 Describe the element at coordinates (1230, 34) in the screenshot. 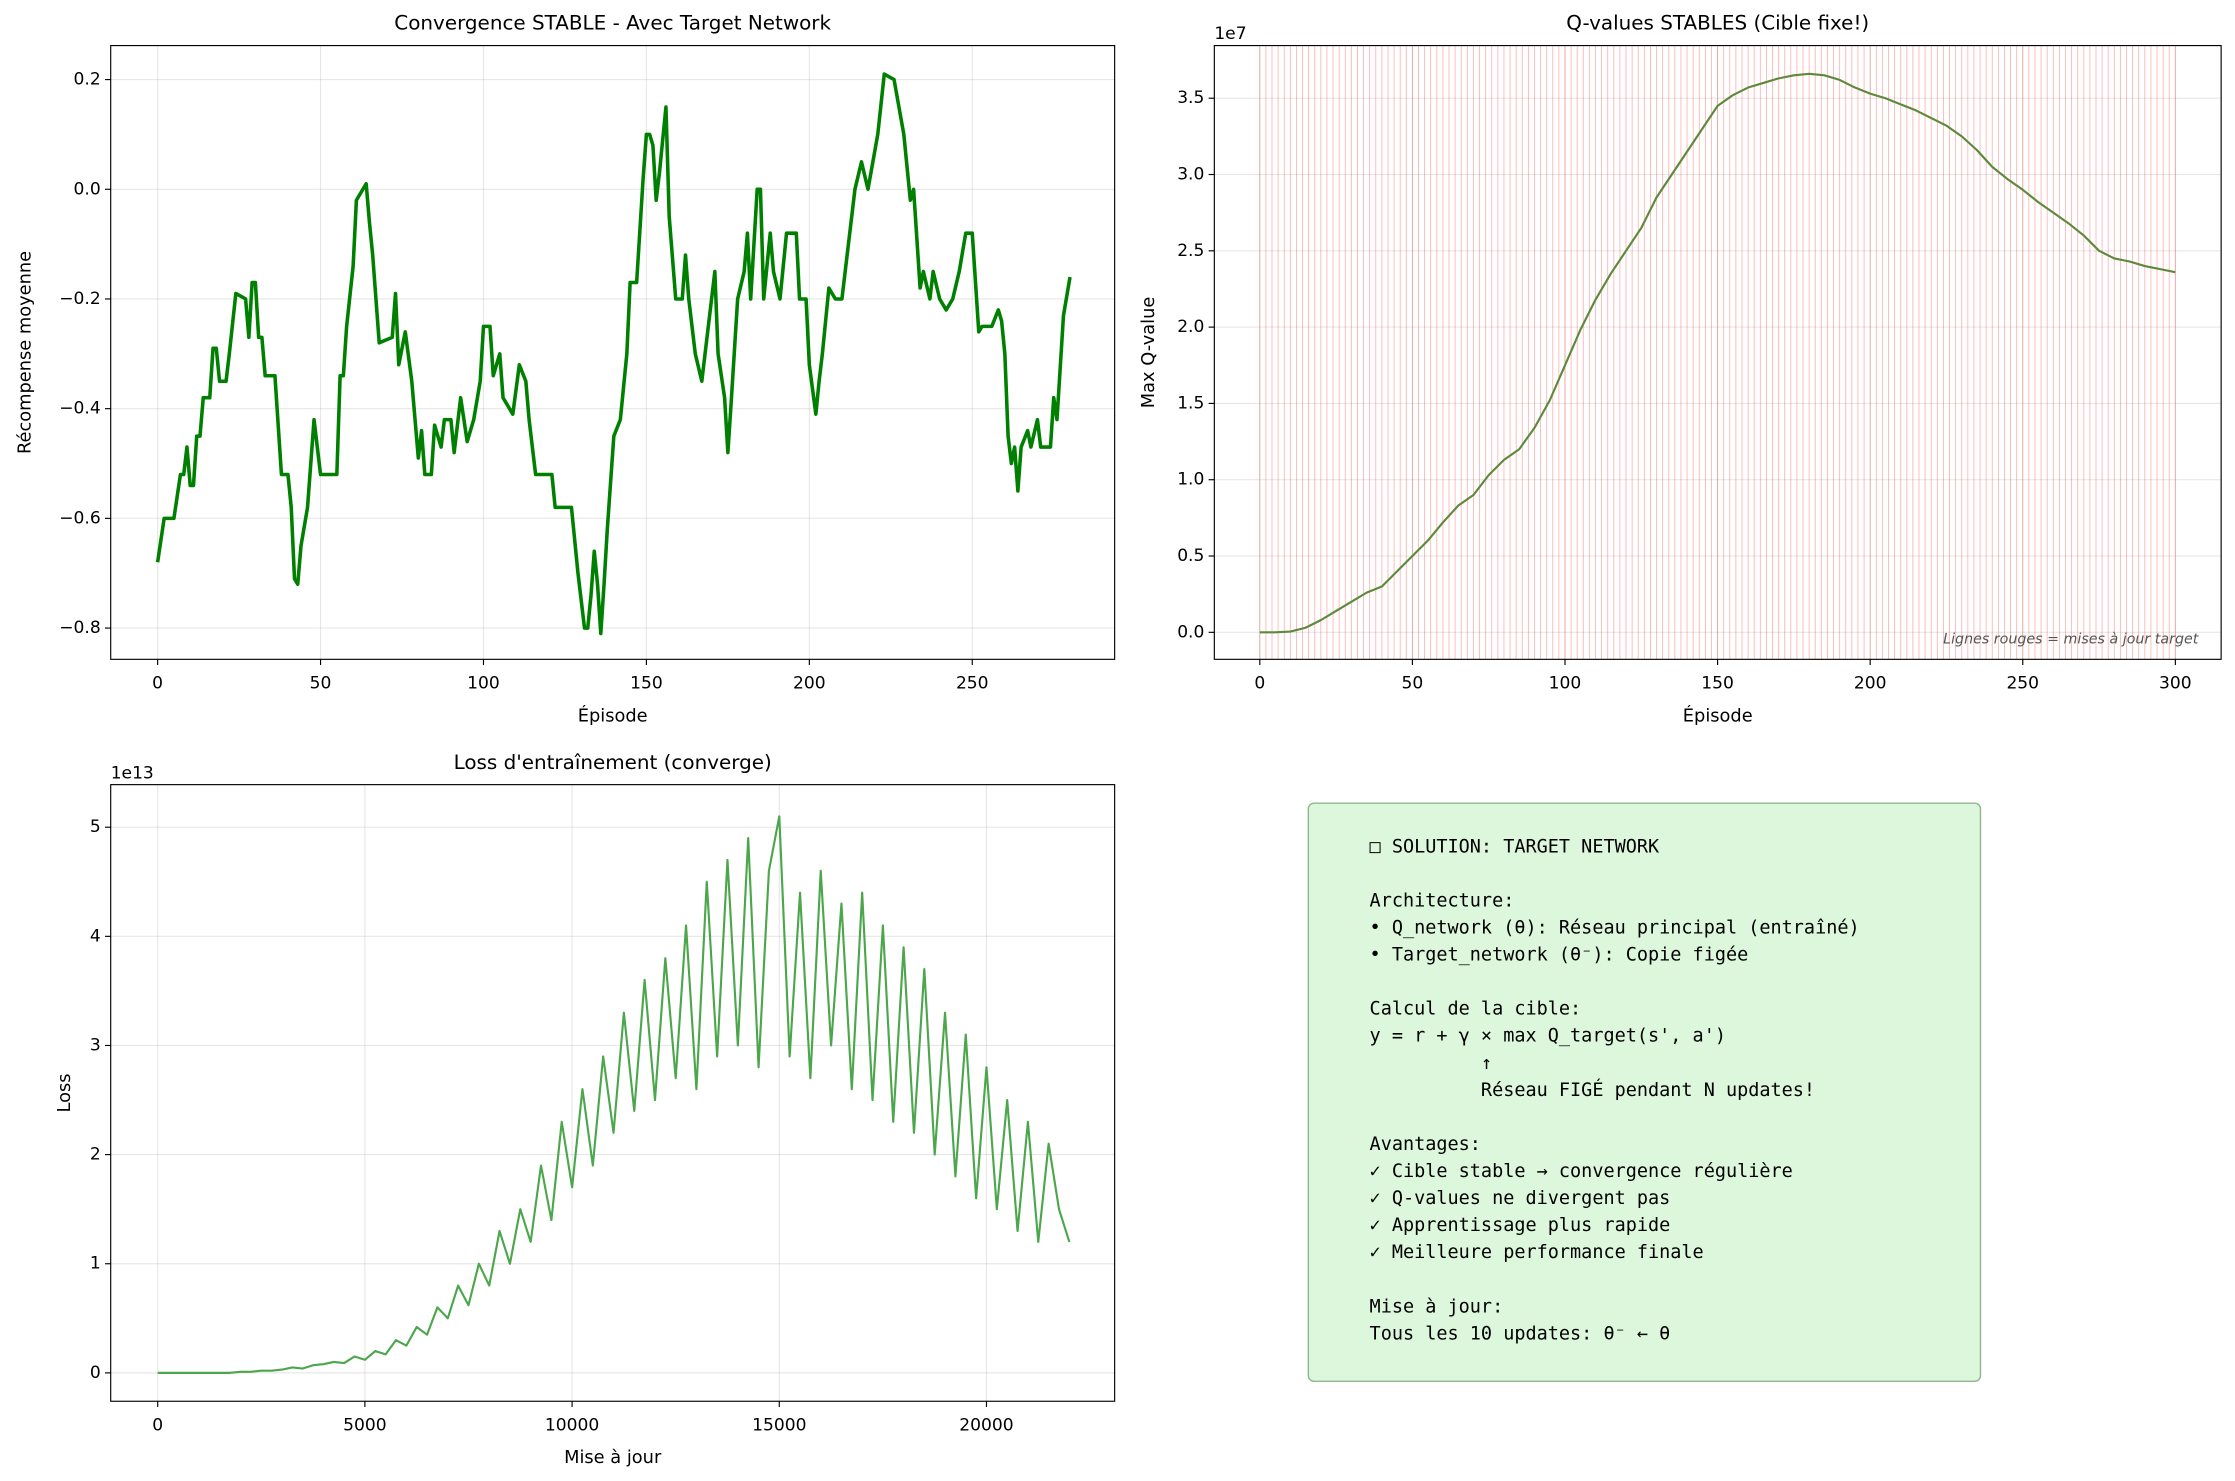

I see `y-offset-label: 1e7` at that location.